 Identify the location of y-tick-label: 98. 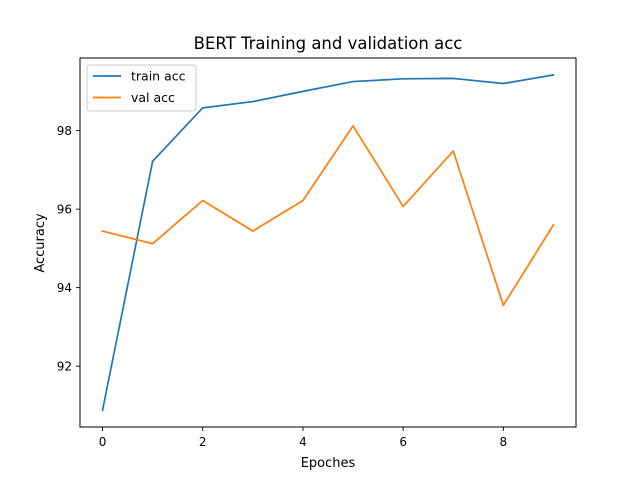
(64, 131).